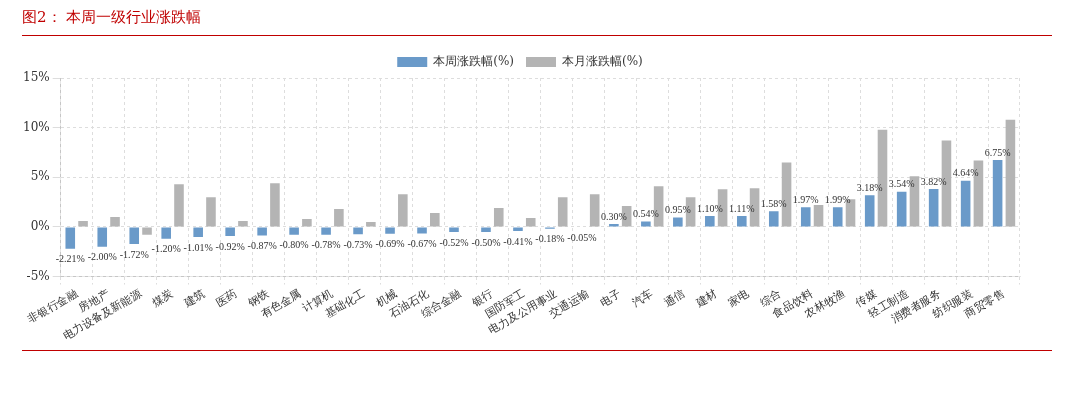 The width and height of the screenshot is (1080, 396). What do you see at coordinates (518, 241) in the screenshot?
I see `data-label: -0.41%` at bounding box center [518, 241].